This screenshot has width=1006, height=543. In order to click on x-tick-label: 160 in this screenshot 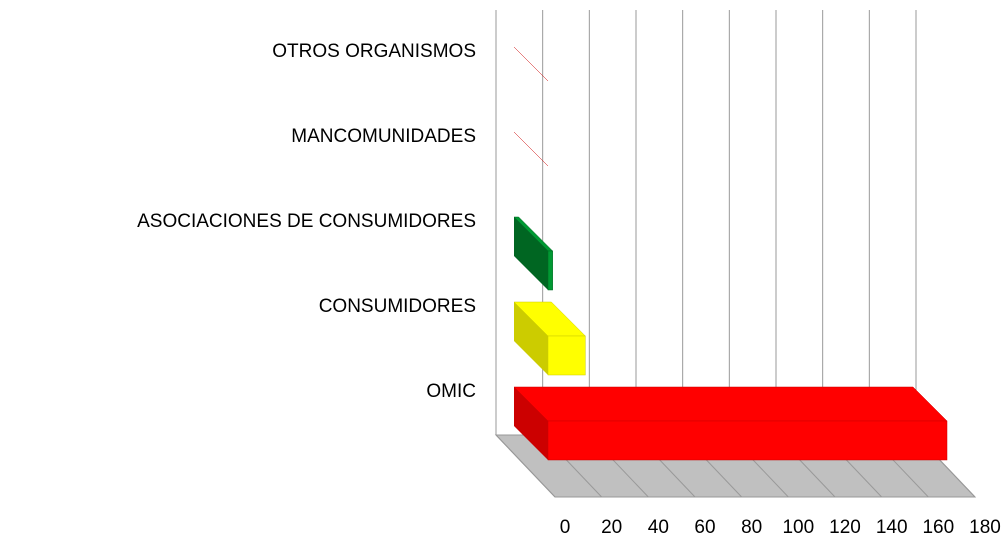, I will do `click(938, 527)`.